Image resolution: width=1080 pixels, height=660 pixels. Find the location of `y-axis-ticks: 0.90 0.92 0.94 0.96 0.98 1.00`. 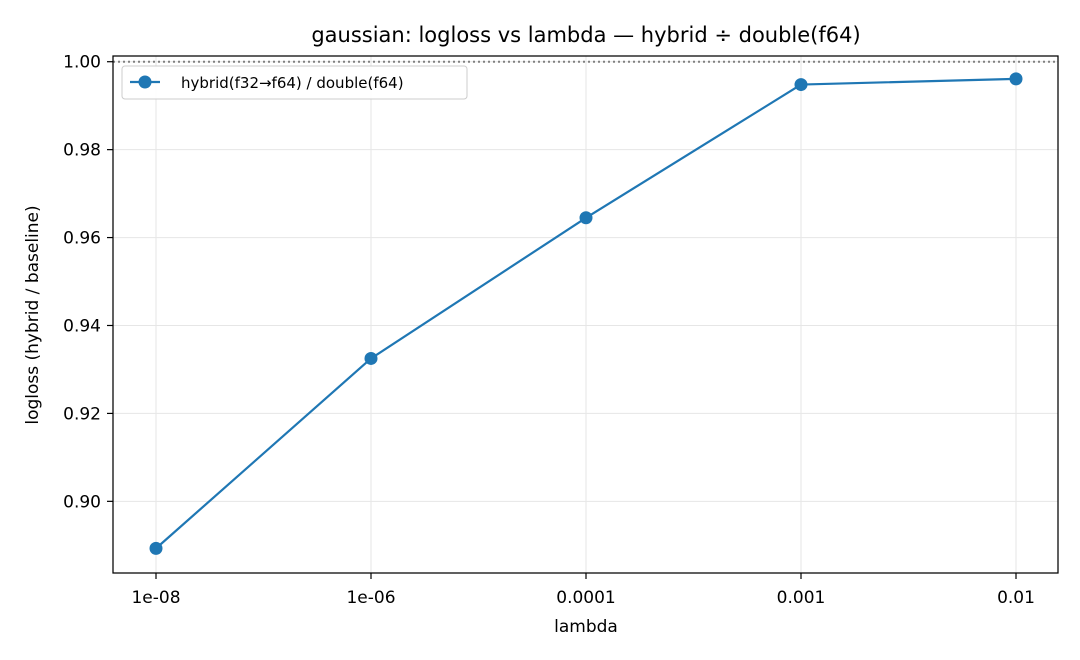

y-axis-ticks: 0.90 0.92 0.94 0.96 0.98 1.00 is located at coordinates (88, 282).